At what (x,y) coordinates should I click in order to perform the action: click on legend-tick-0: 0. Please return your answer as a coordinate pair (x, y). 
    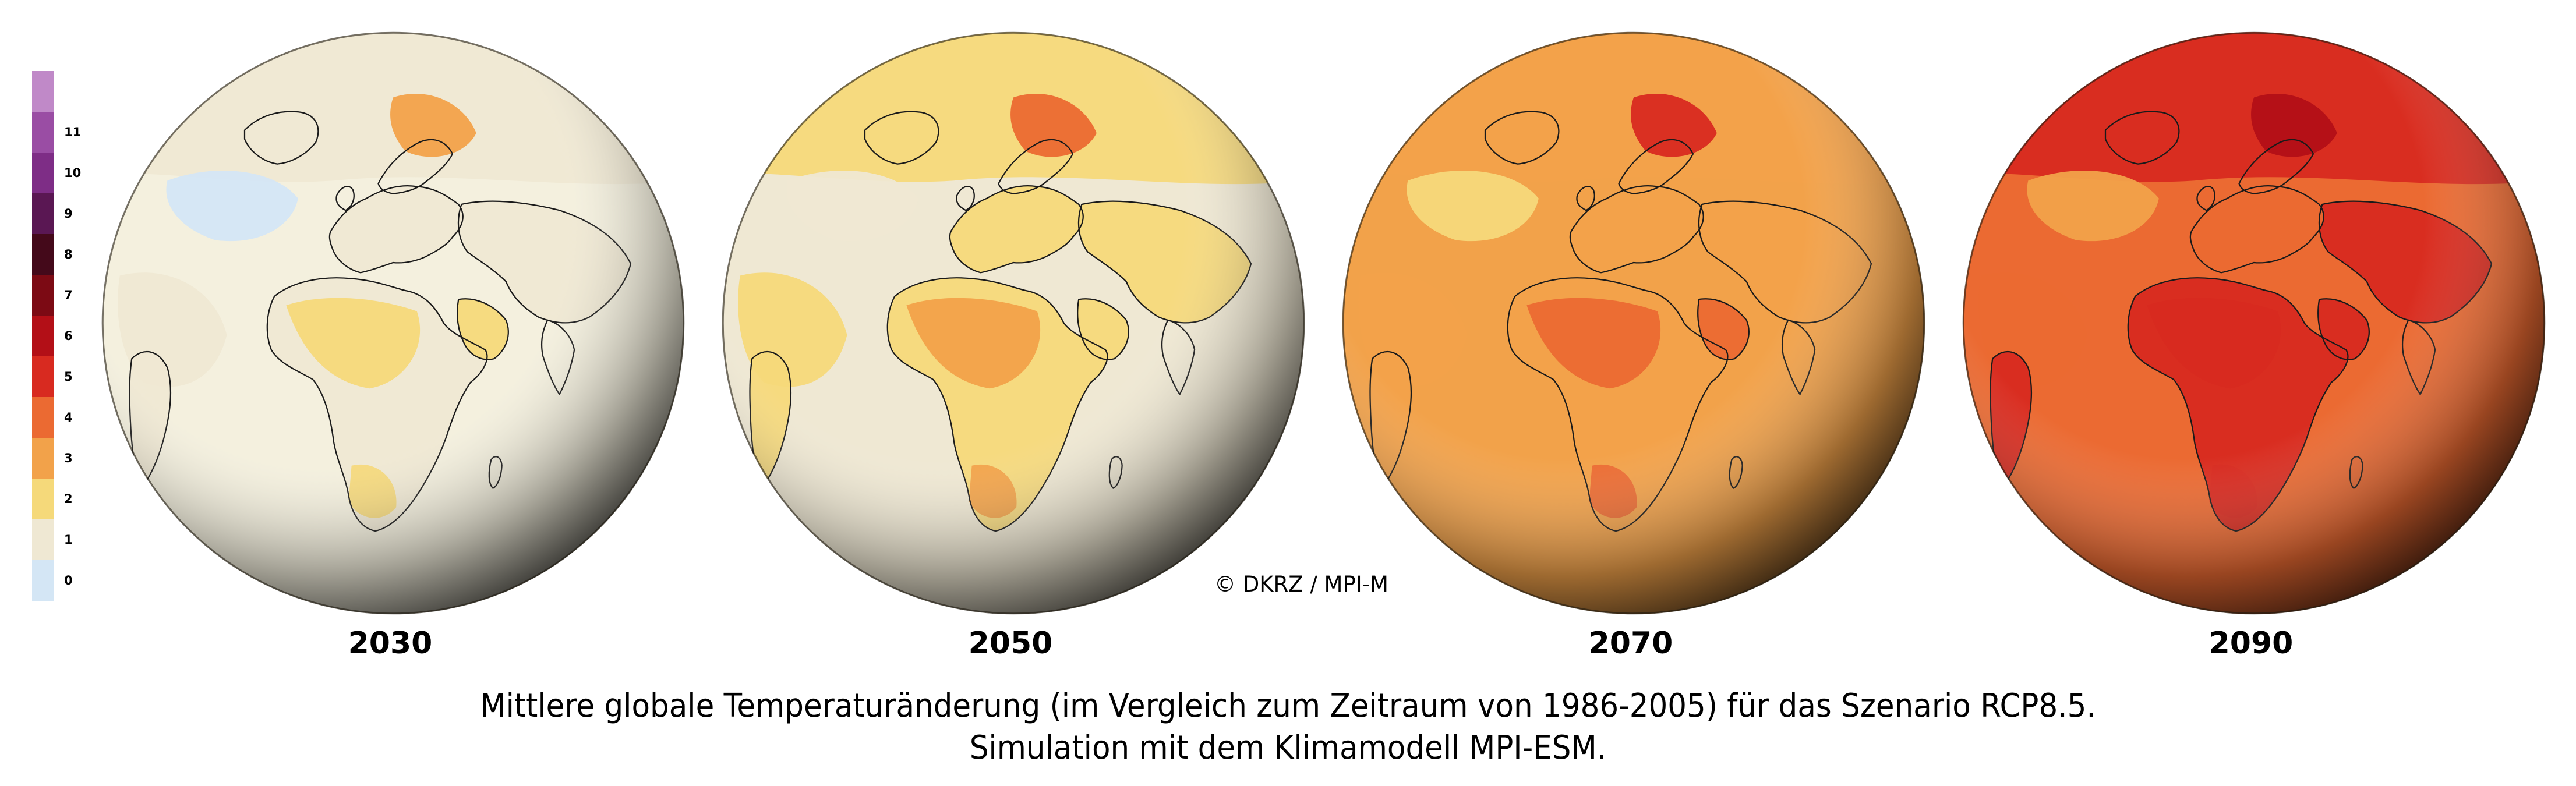
    Looking at the image, I should click on (68, 580).